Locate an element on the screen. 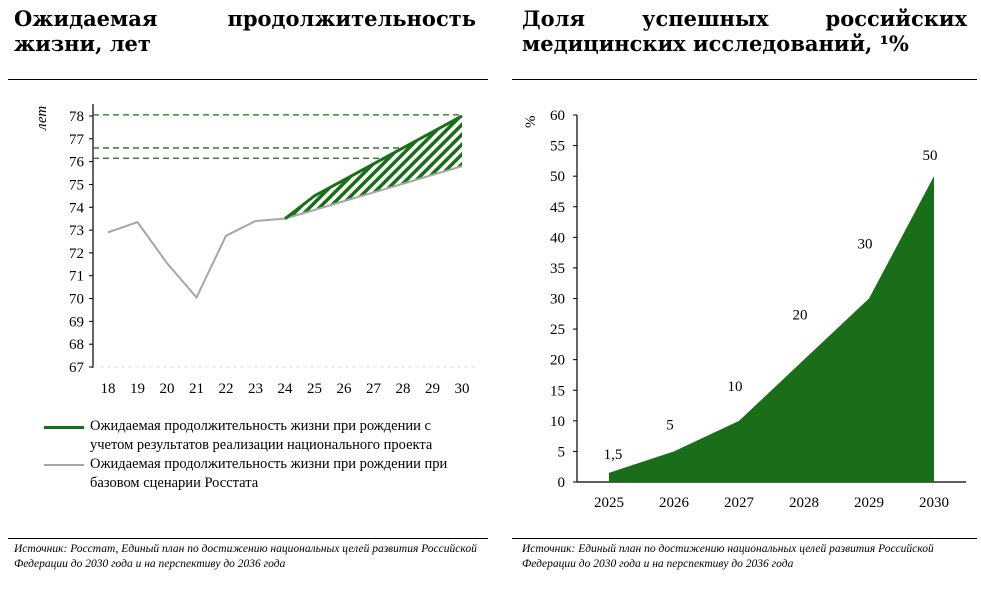  y-tick-label: 71 is located at coordinates (76, 277).